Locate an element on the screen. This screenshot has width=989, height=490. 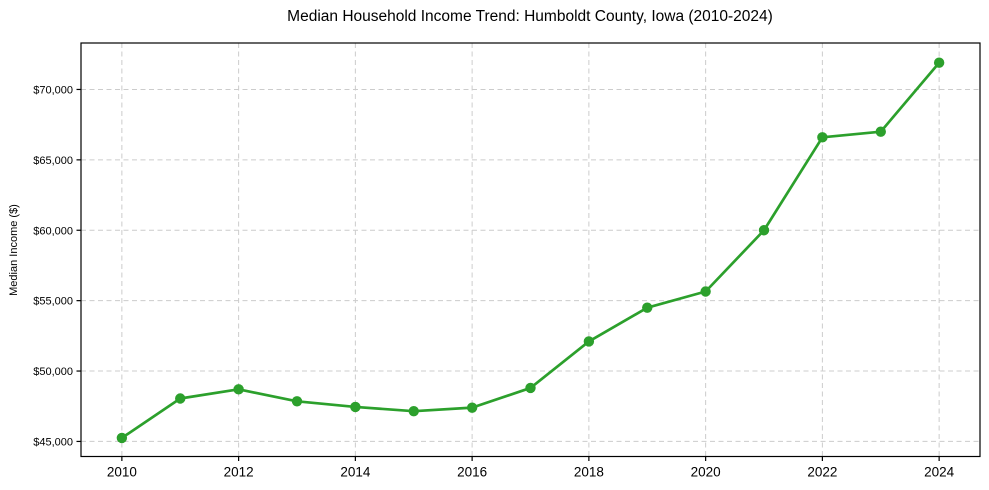
data-point-2011 is located at coordinates (180, 398).